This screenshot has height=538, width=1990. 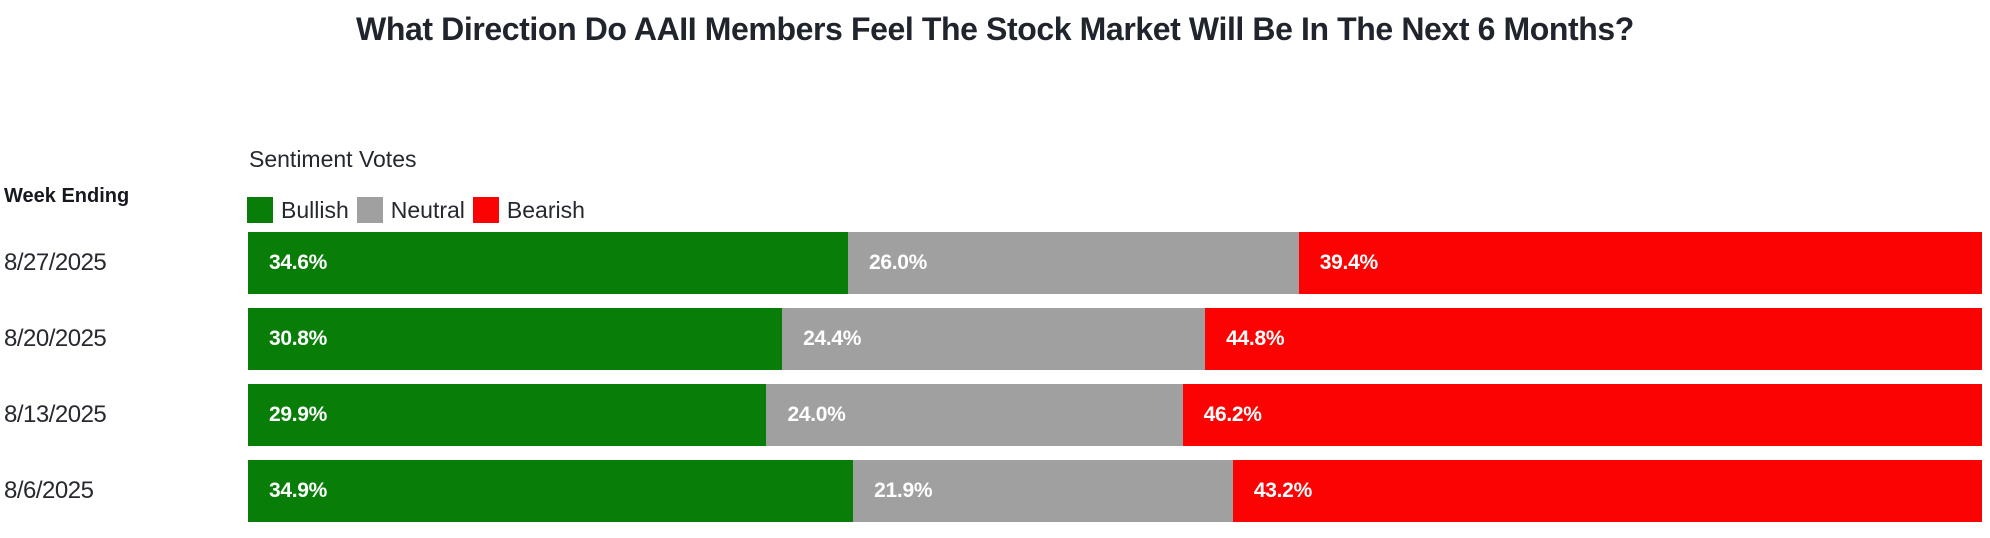 I want to click on bar-segment-neutral: 24.0%, so click(x=974, y=415).